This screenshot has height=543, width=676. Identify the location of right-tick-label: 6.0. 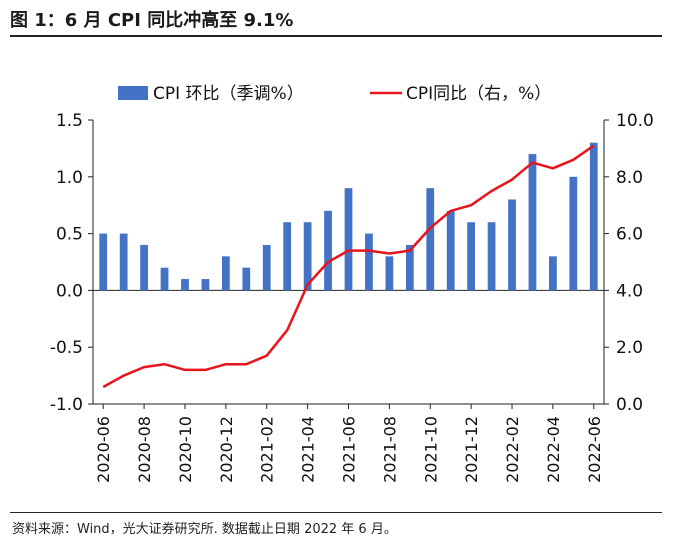
(629, 235).